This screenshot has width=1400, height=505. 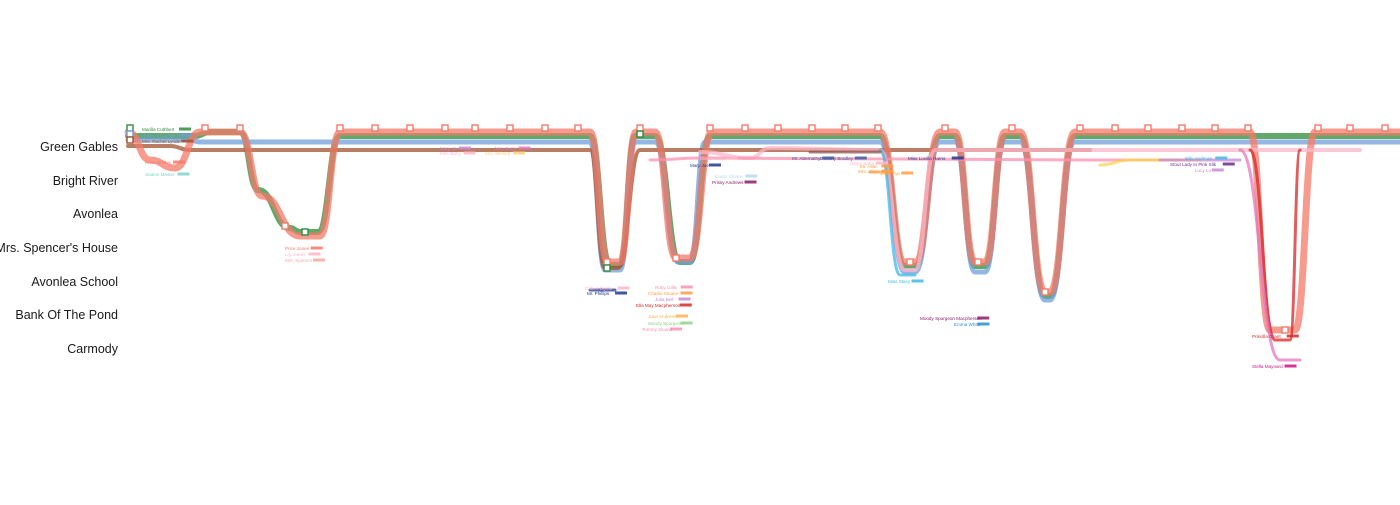 I want to click on storyline-minnie-may-barry, so click(x=1270, y=255).